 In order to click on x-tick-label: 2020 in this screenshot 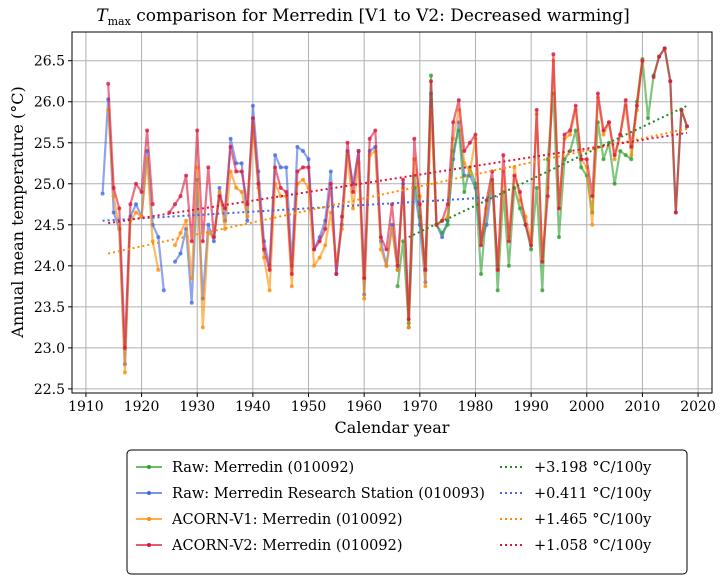, I will do `click(698, 407)`.